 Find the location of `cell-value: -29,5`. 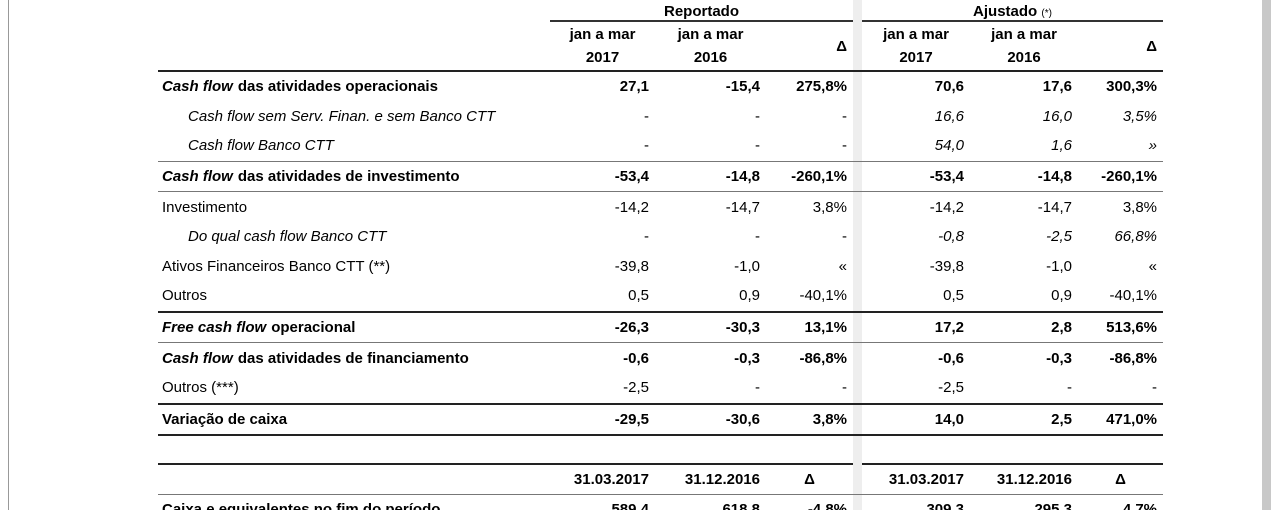

cell-value: -29,5 is located at coordinates (631, 419).